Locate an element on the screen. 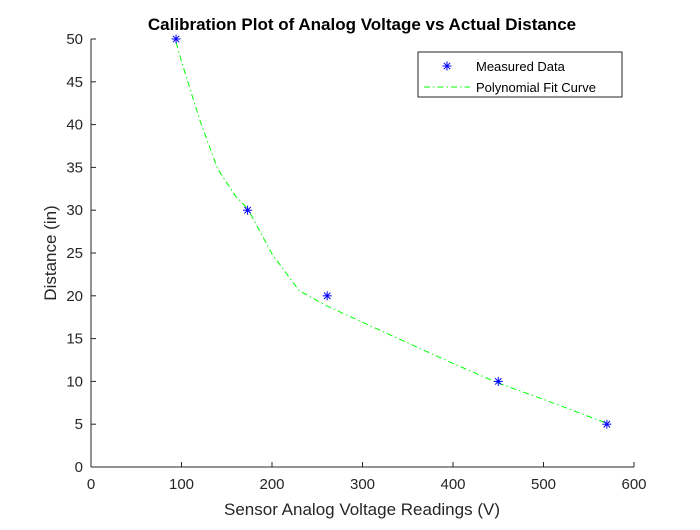 The image size is (700, 530). legend: Measured Data Polynomial Fit Curve is located at coordinates (520, 74).